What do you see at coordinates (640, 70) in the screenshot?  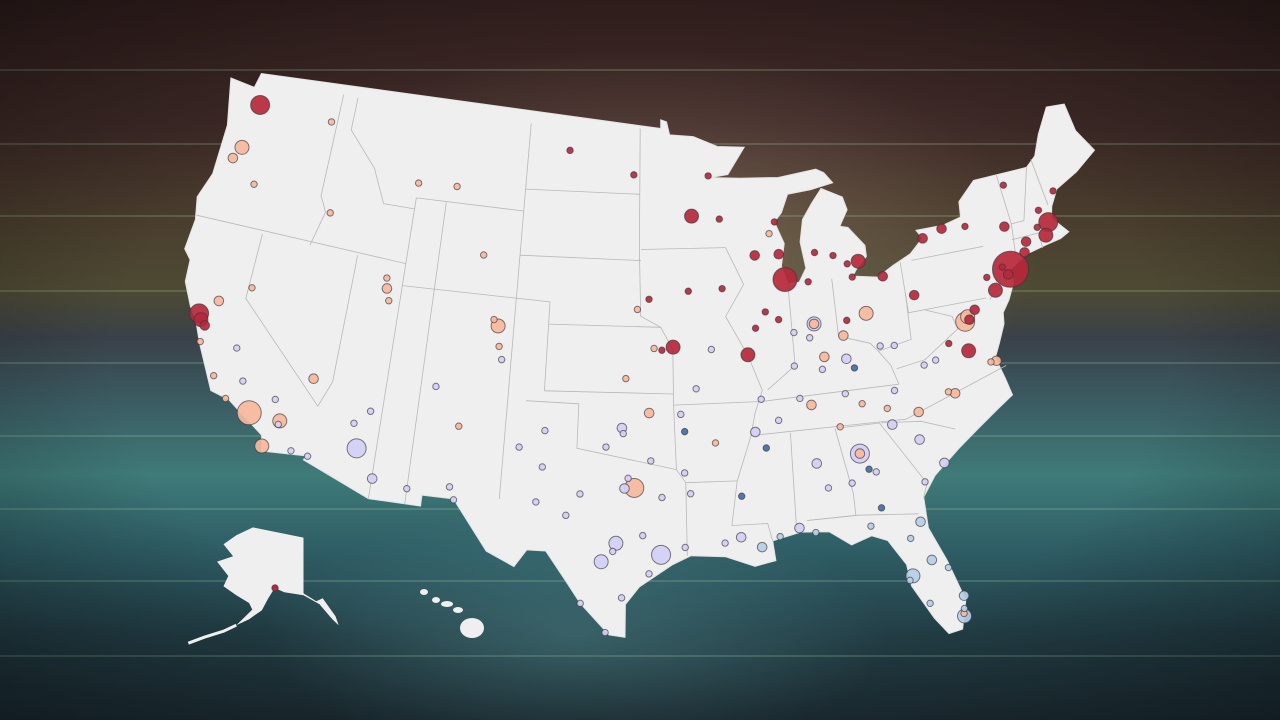 I see `grid-line` at bounding box center [640, 70].